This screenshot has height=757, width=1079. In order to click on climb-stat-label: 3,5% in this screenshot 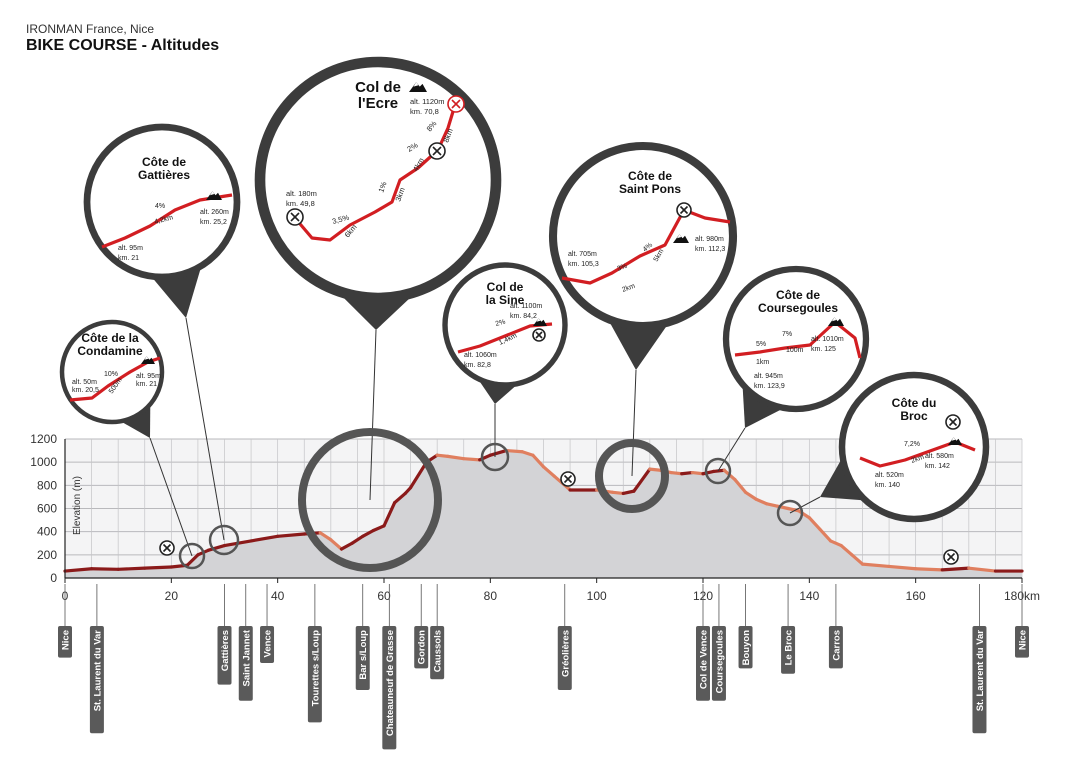, I will do `click(340, 219)`.